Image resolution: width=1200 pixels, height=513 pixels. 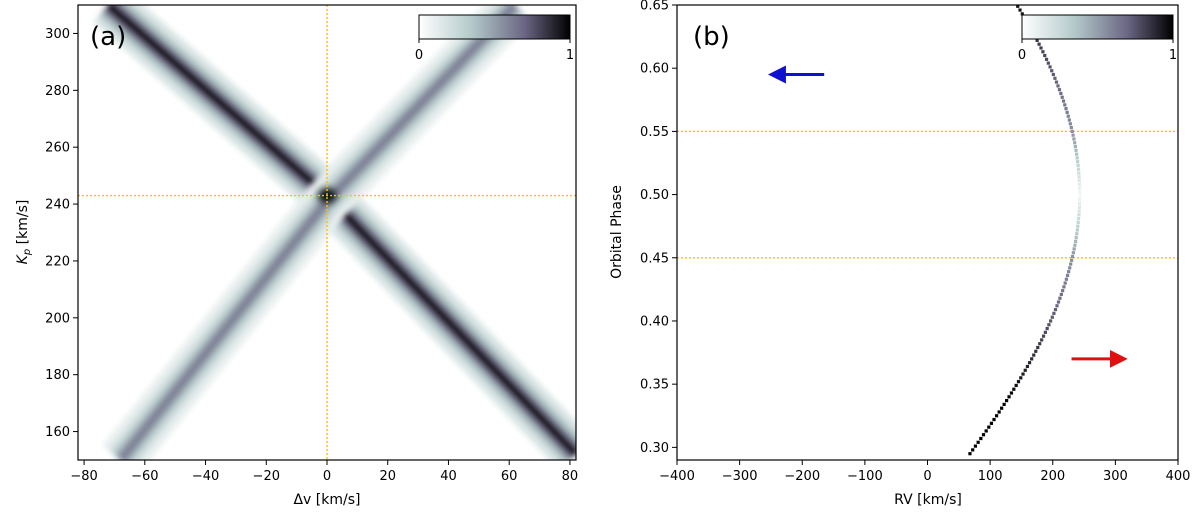 I want to click on panel-a-y-axis: 160 180 200 220 240 260 280 300, so click(x=61, y=233).